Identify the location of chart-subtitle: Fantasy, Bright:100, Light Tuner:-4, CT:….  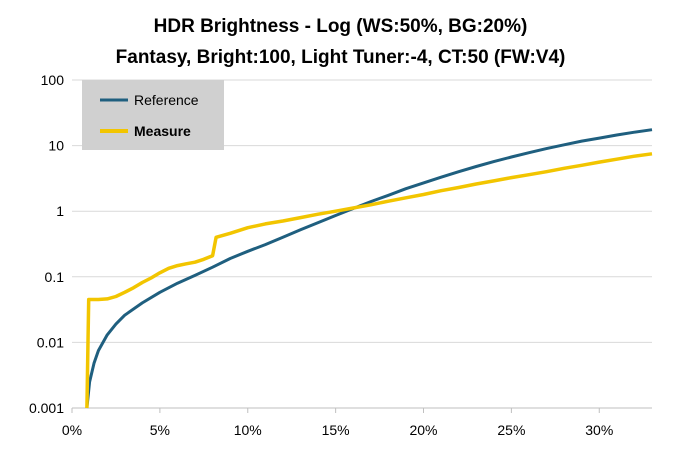
(341, 57).